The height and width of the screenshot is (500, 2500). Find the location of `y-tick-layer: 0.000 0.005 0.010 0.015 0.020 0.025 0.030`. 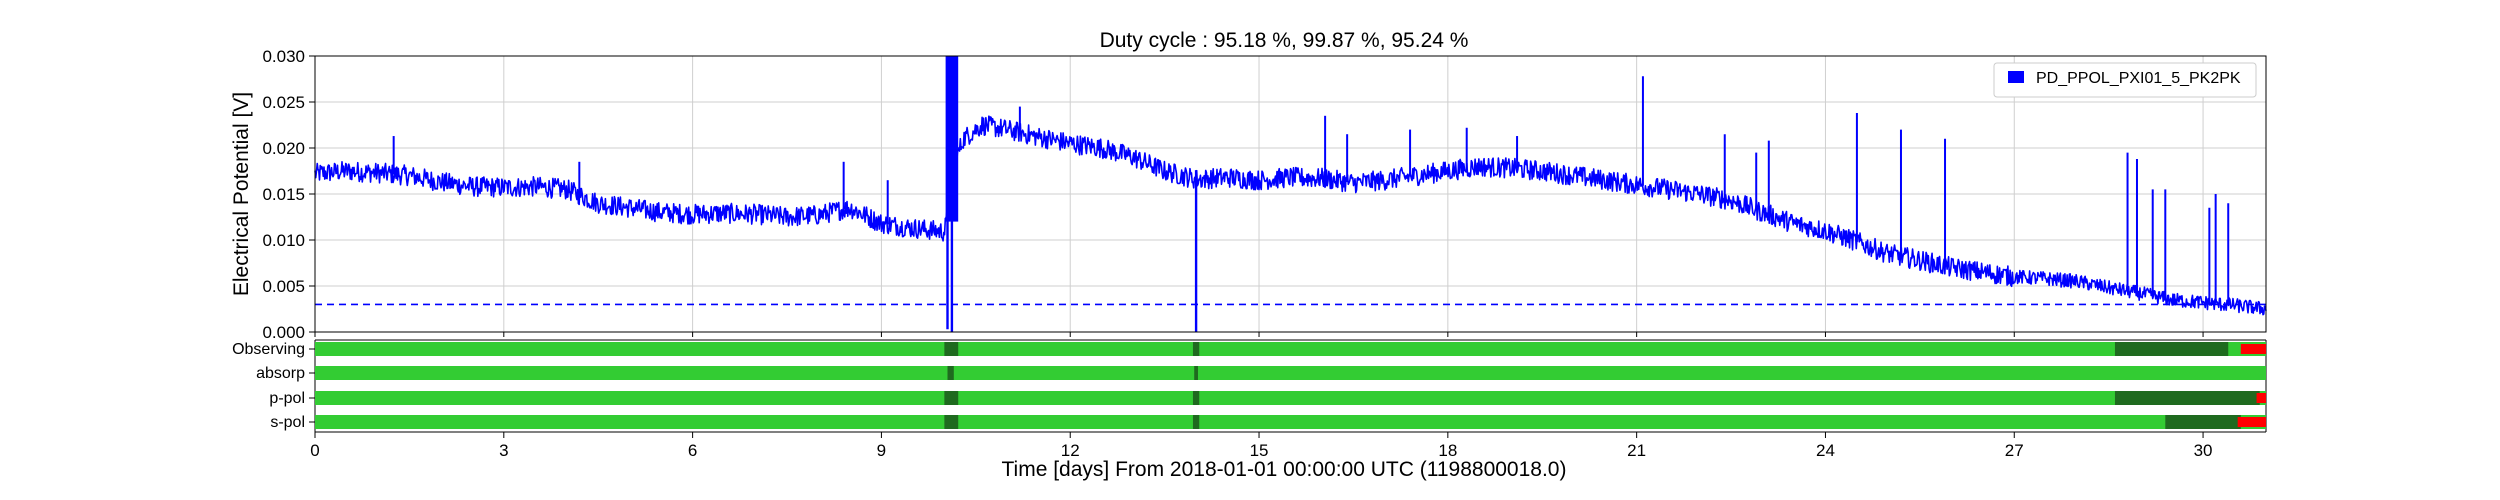

y-tick-layer: 0.000 0.005 0.010 0.015 0.020 0.025 0.030 is located at coordinates (288, 194).